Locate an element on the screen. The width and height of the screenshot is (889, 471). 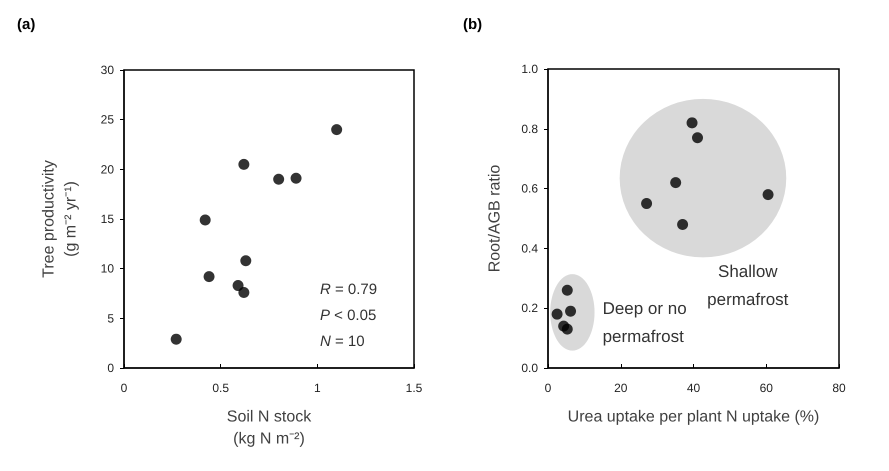
chart-title: (b) is located at coordinates (472, 24).